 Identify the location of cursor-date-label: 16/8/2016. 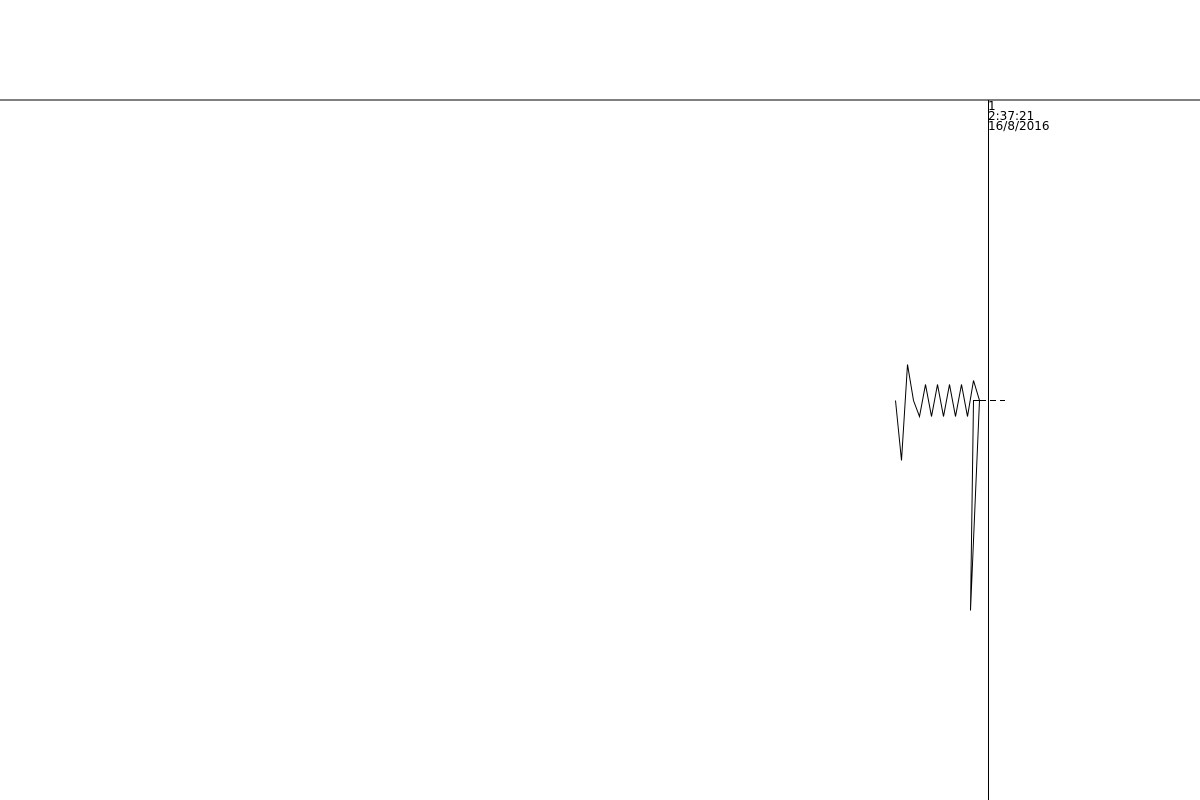
(1019, 126).